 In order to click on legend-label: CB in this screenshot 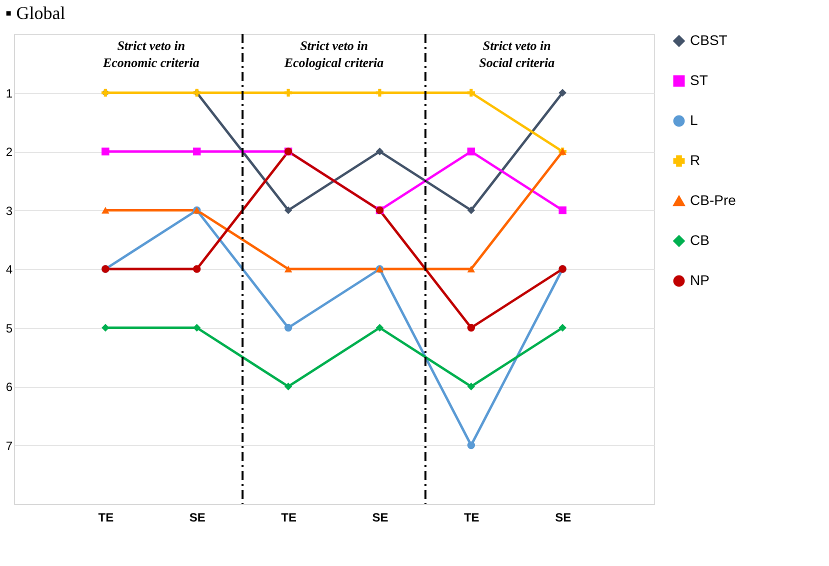, I will do `click(700, 240)`.